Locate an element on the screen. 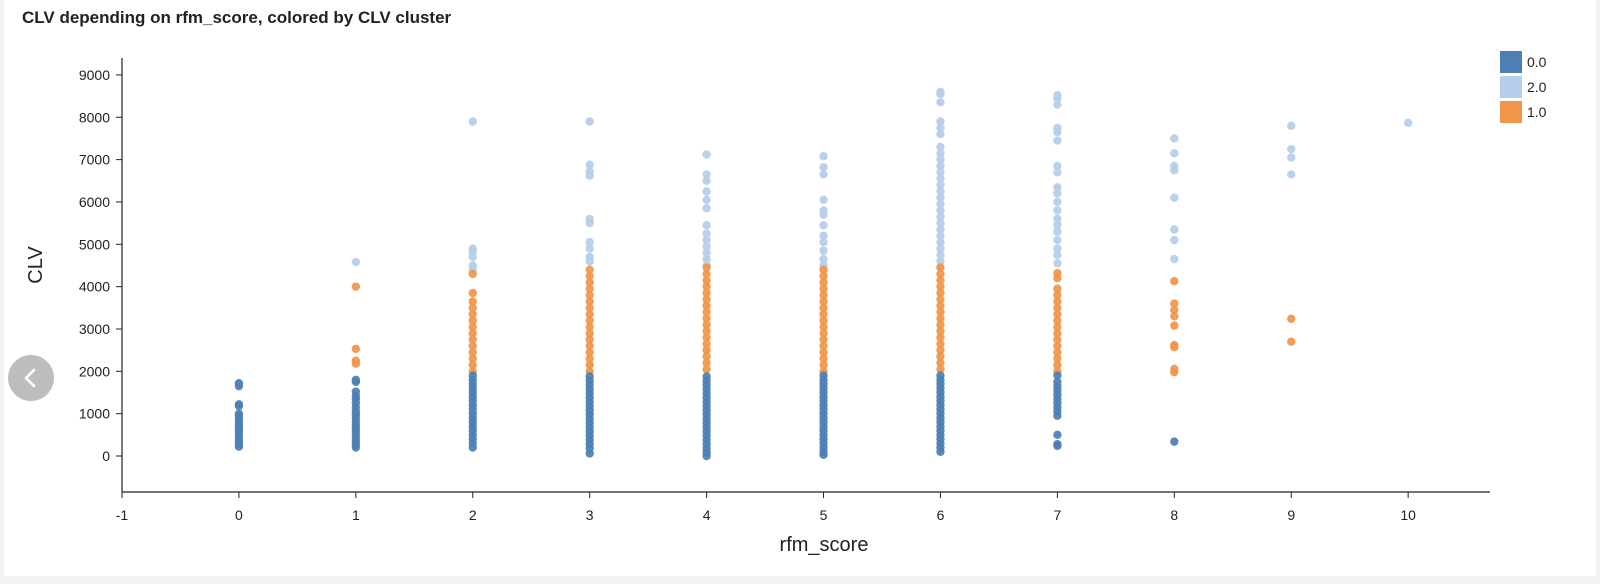 The height and width of the screenshot is (584, 1600). previous-button is located at coordinates (31, 378).